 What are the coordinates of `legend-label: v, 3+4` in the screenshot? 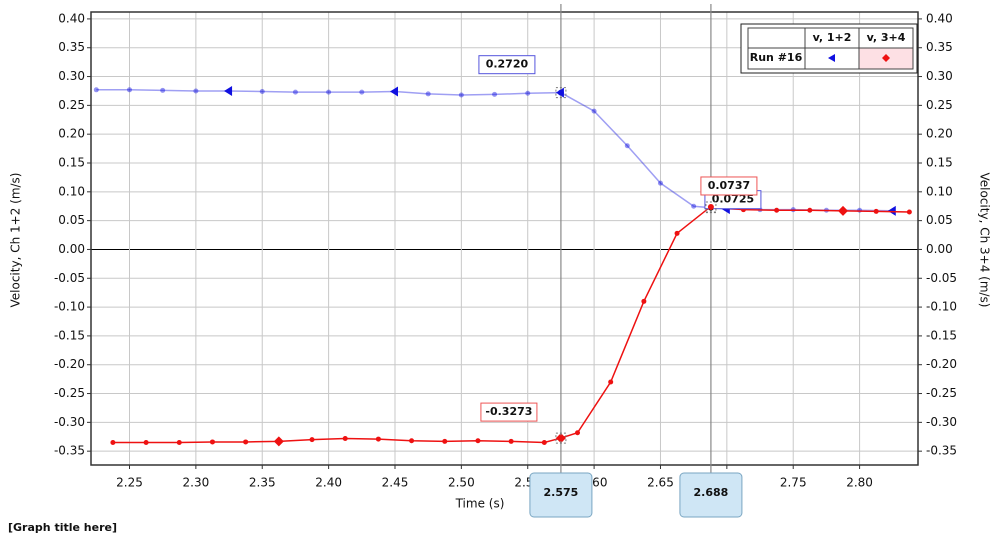 It's located at (886, 37).